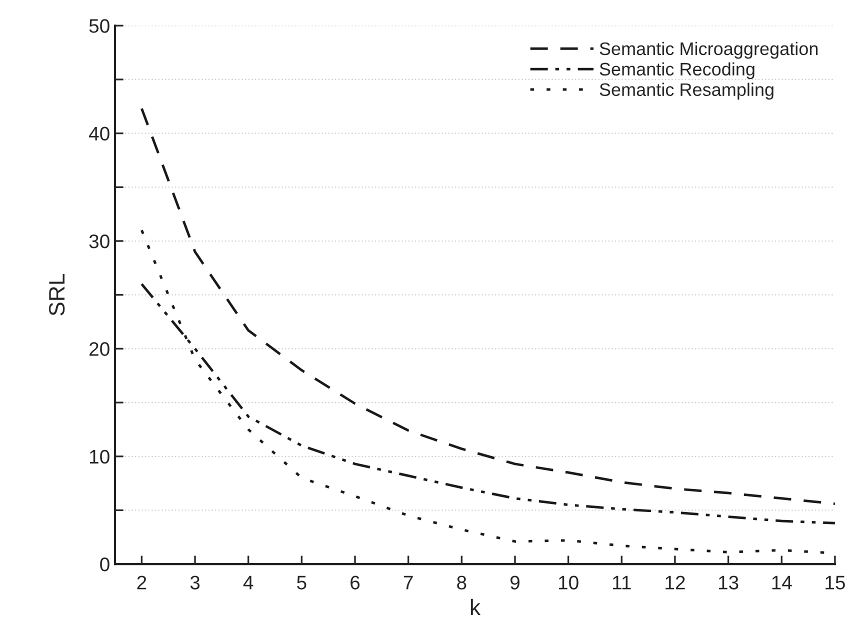 The height and width of the screenshot is (641, 852). I want to click on x-tick-label: 14, so click(782, 583).